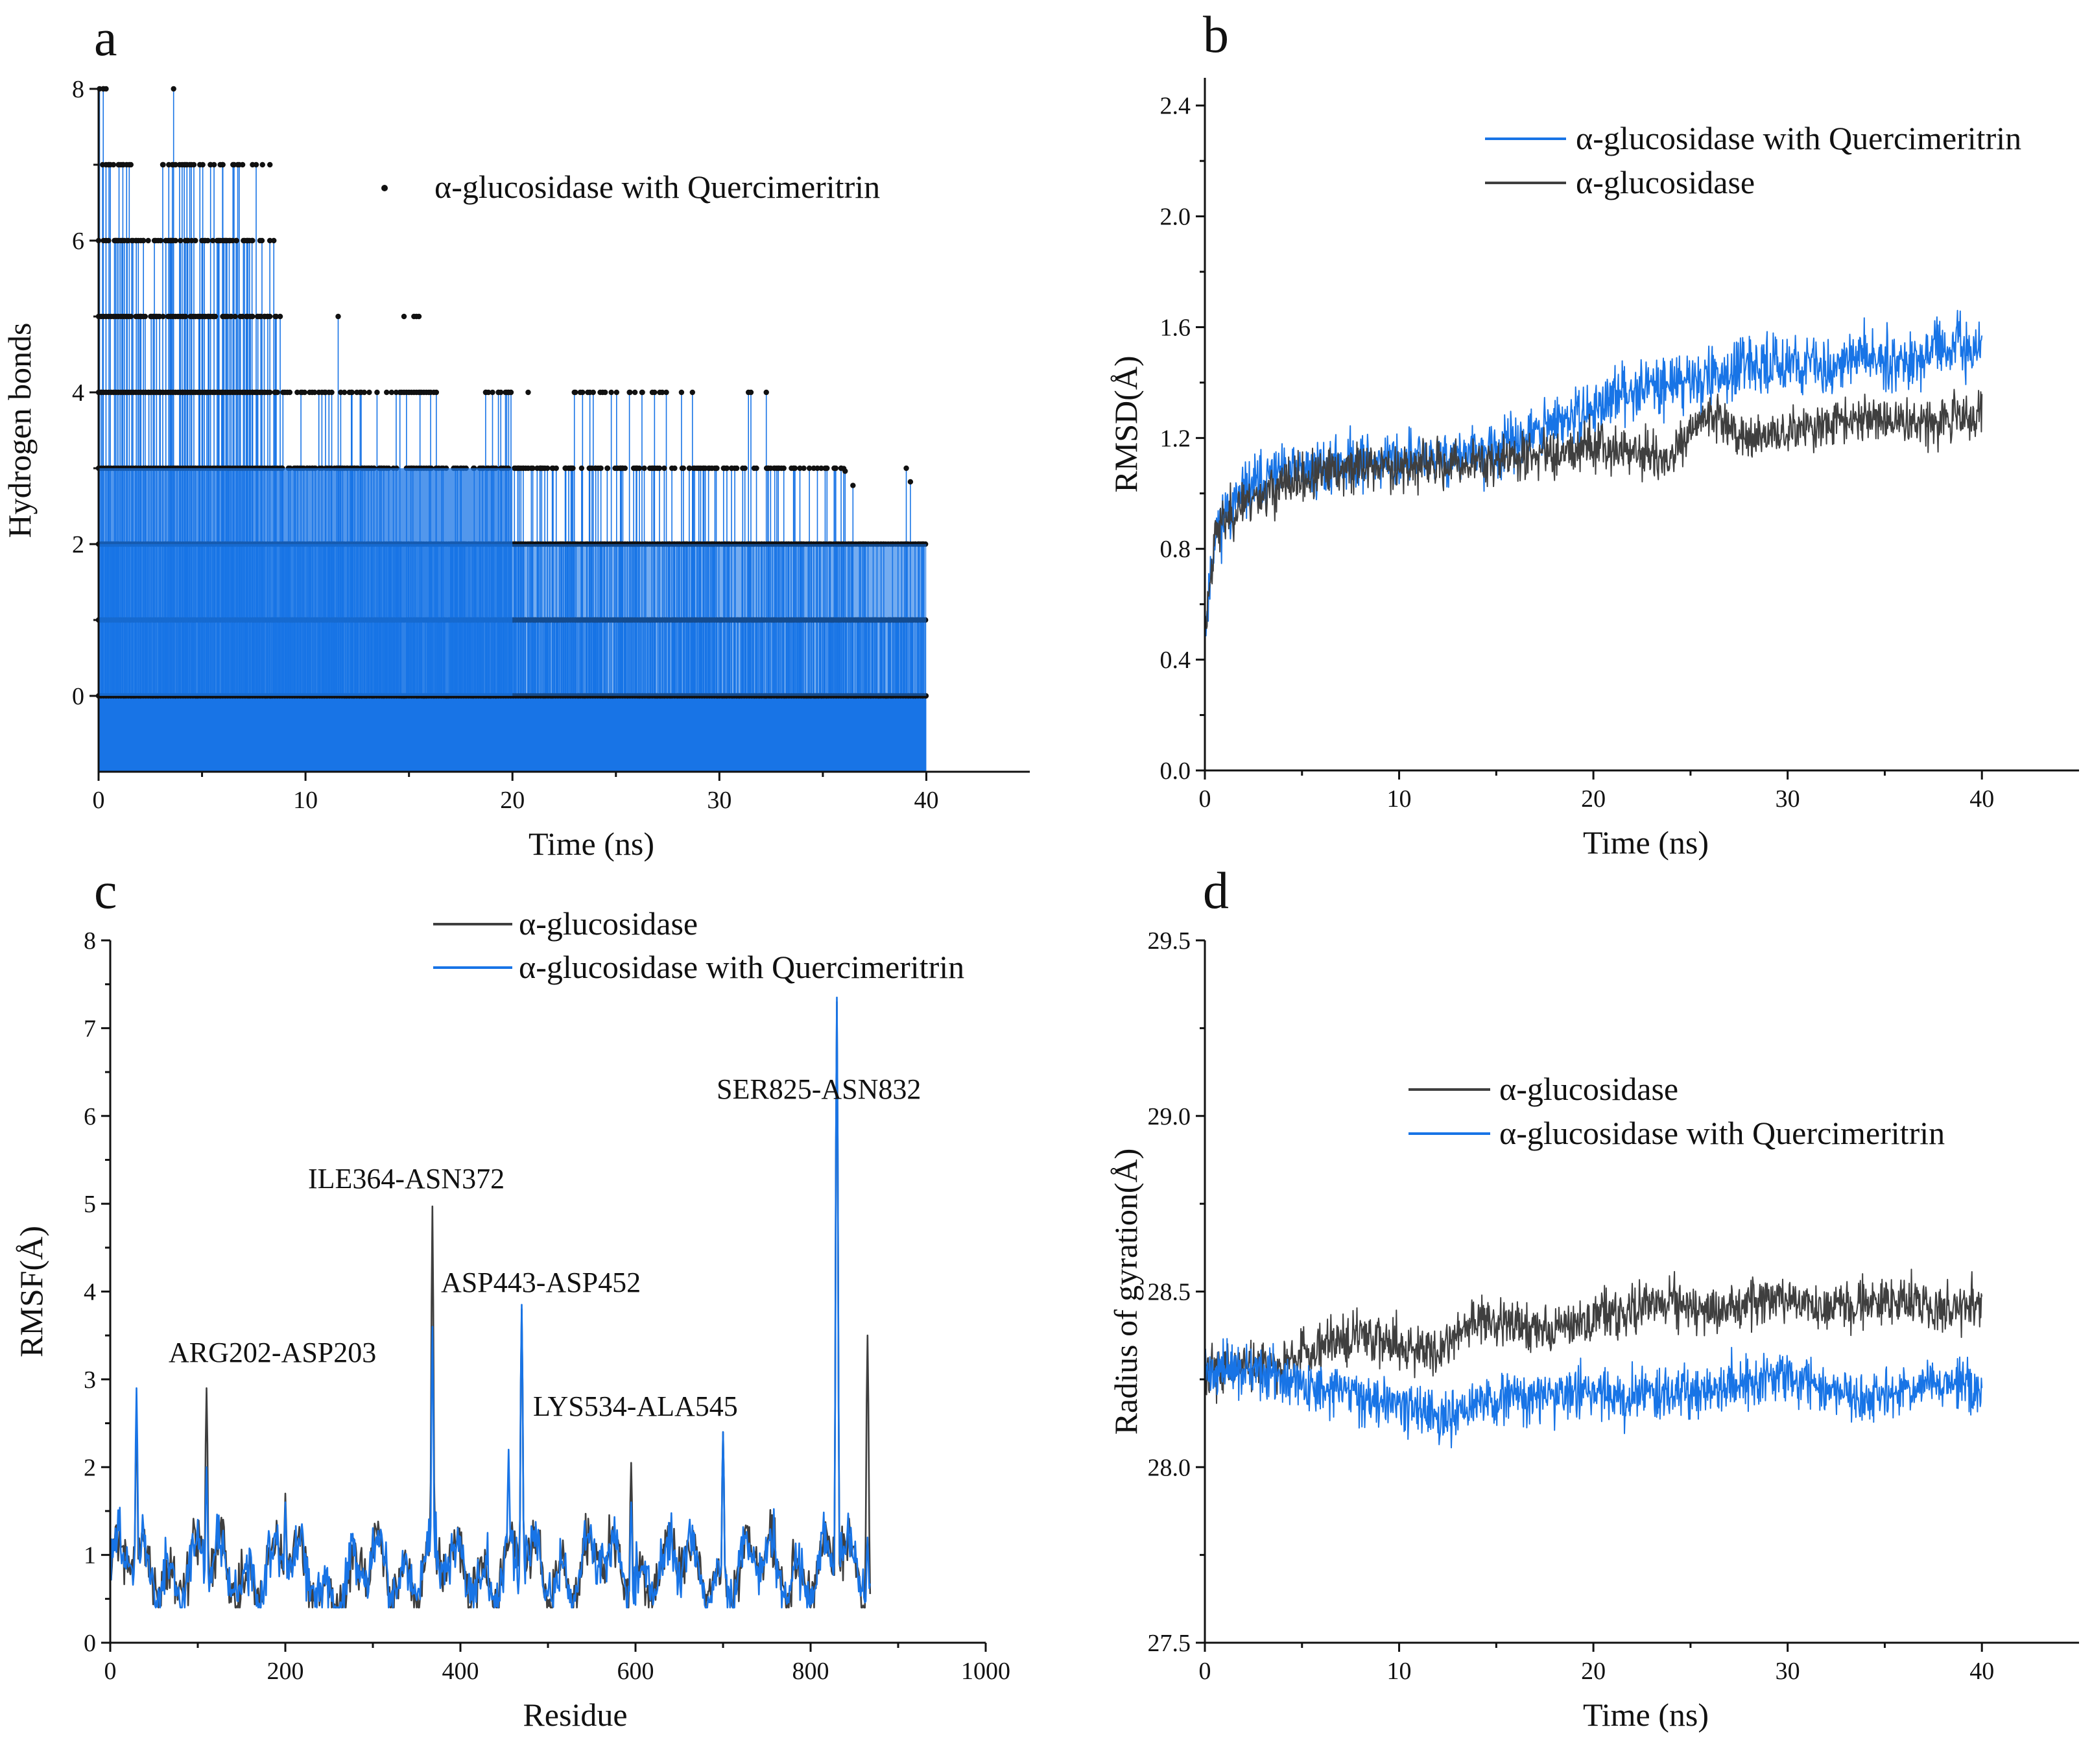  I want to click on rmsd-complex-line, so click(1593, 483).